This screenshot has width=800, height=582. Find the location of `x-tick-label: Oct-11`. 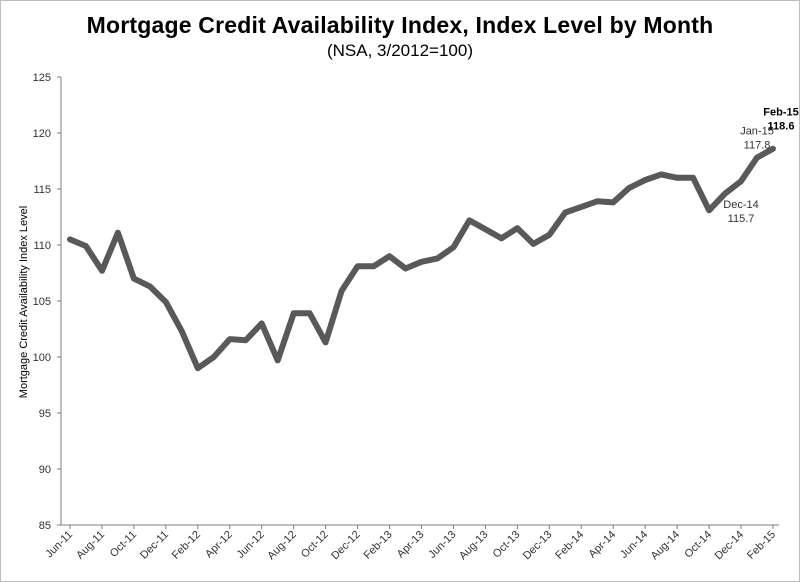

x-tick-label: Oct-11 is located at coordinates (123, 544).